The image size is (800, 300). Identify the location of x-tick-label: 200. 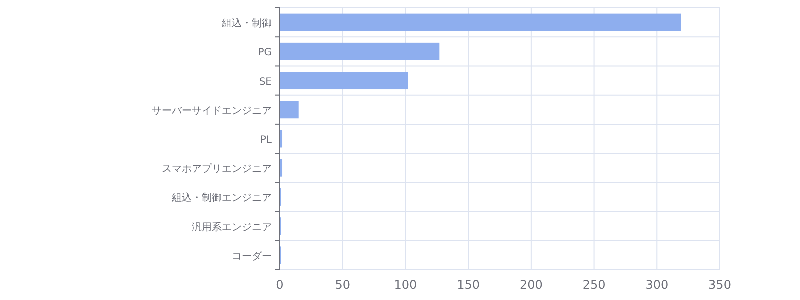
(531, 285).